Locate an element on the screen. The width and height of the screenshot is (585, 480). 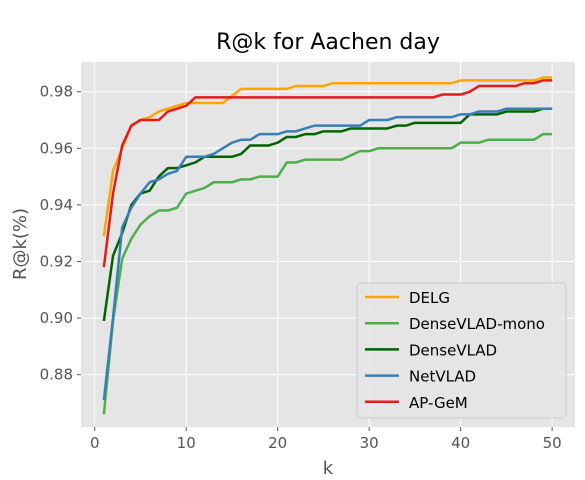
legend-entry: DenseVLAD is located at coordinates (431, 350).